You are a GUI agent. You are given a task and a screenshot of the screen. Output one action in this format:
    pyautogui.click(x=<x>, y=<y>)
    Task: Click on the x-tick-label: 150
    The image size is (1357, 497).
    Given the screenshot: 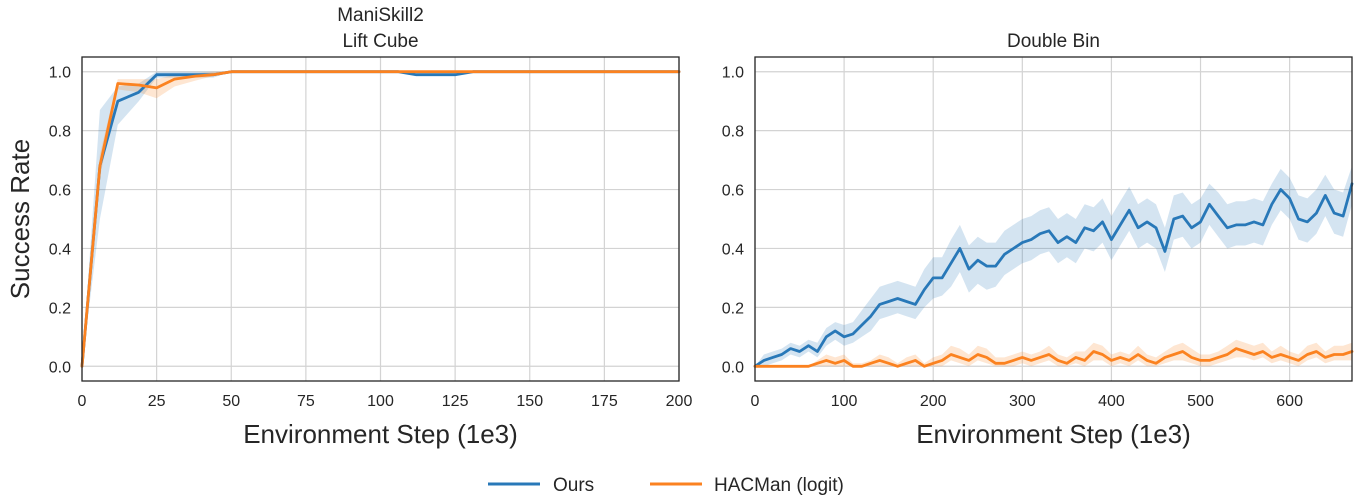 What is the action you would take?
    pyautogui.click(x=529, y=401)
    